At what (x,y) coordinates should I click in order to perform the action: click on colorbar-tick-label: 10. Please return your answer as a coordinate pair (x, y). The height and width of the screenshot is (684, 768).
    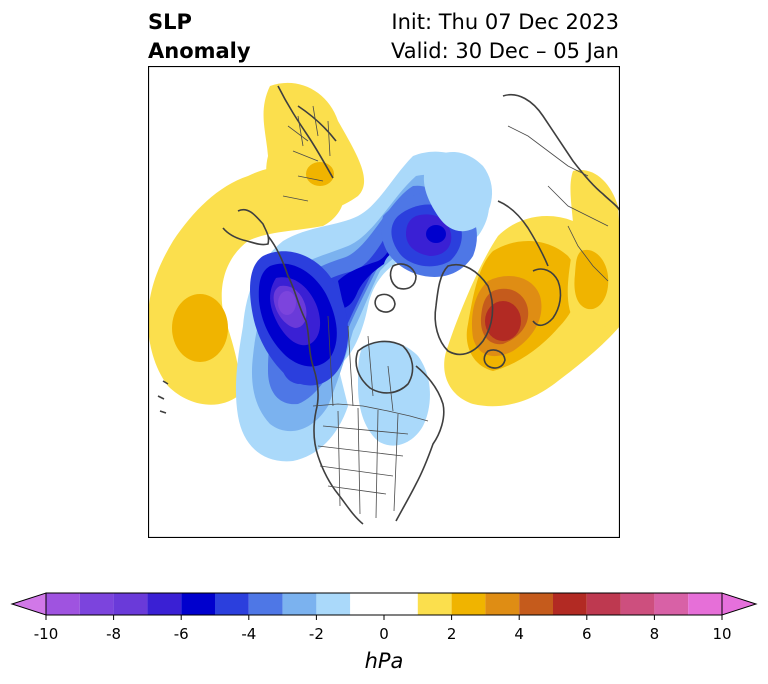
    Looking at the image, I should click on (721, 634).